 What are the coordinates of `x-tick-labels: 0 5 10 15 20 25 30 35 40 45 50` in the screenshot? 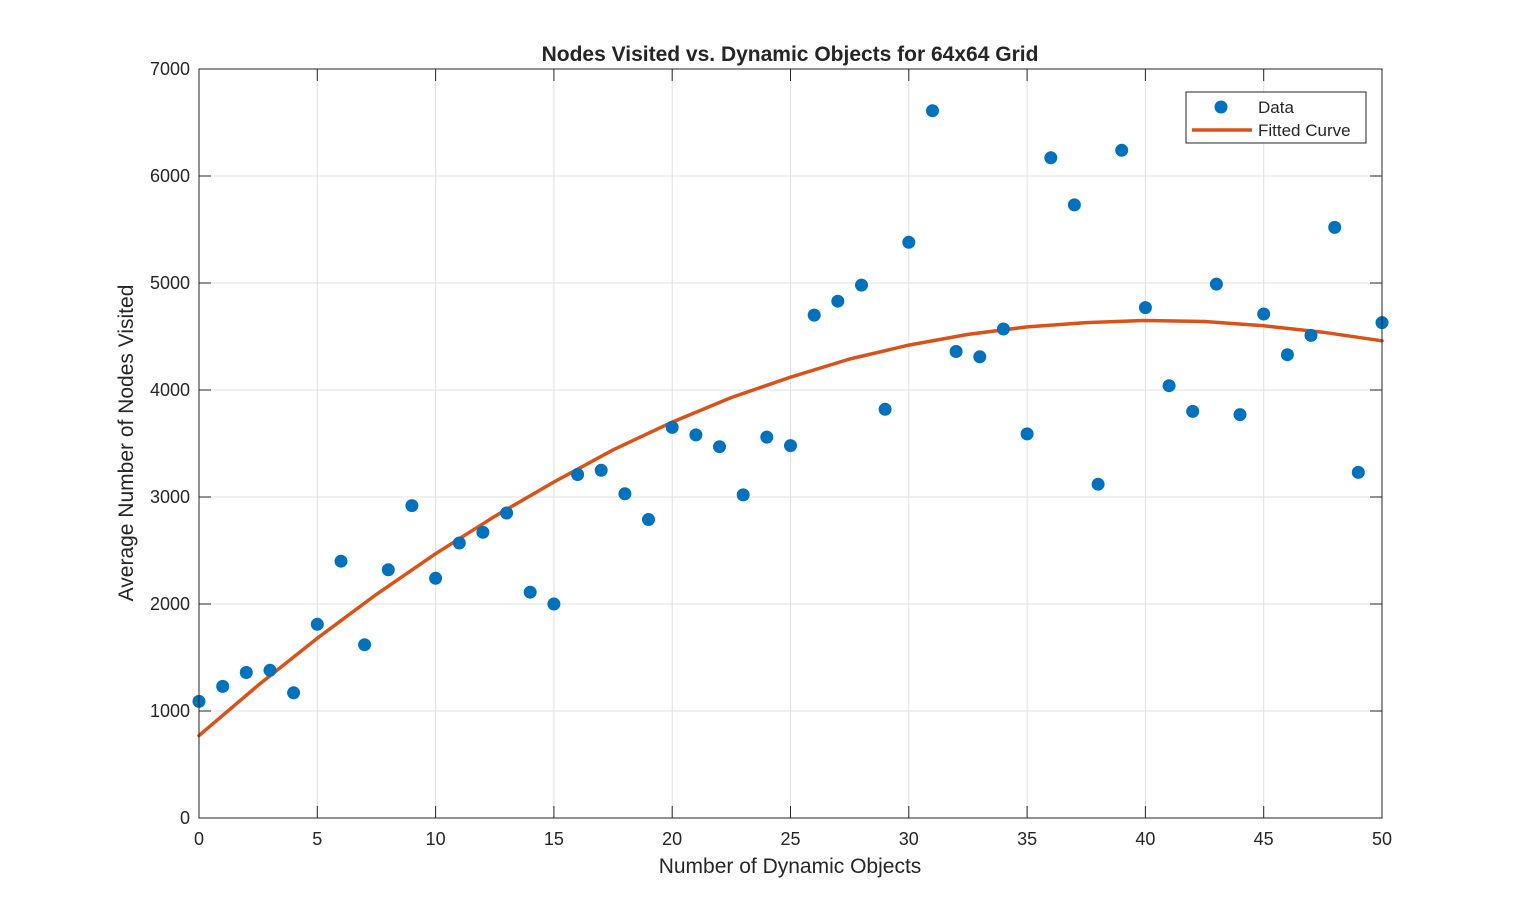 It's located at (793, 839).